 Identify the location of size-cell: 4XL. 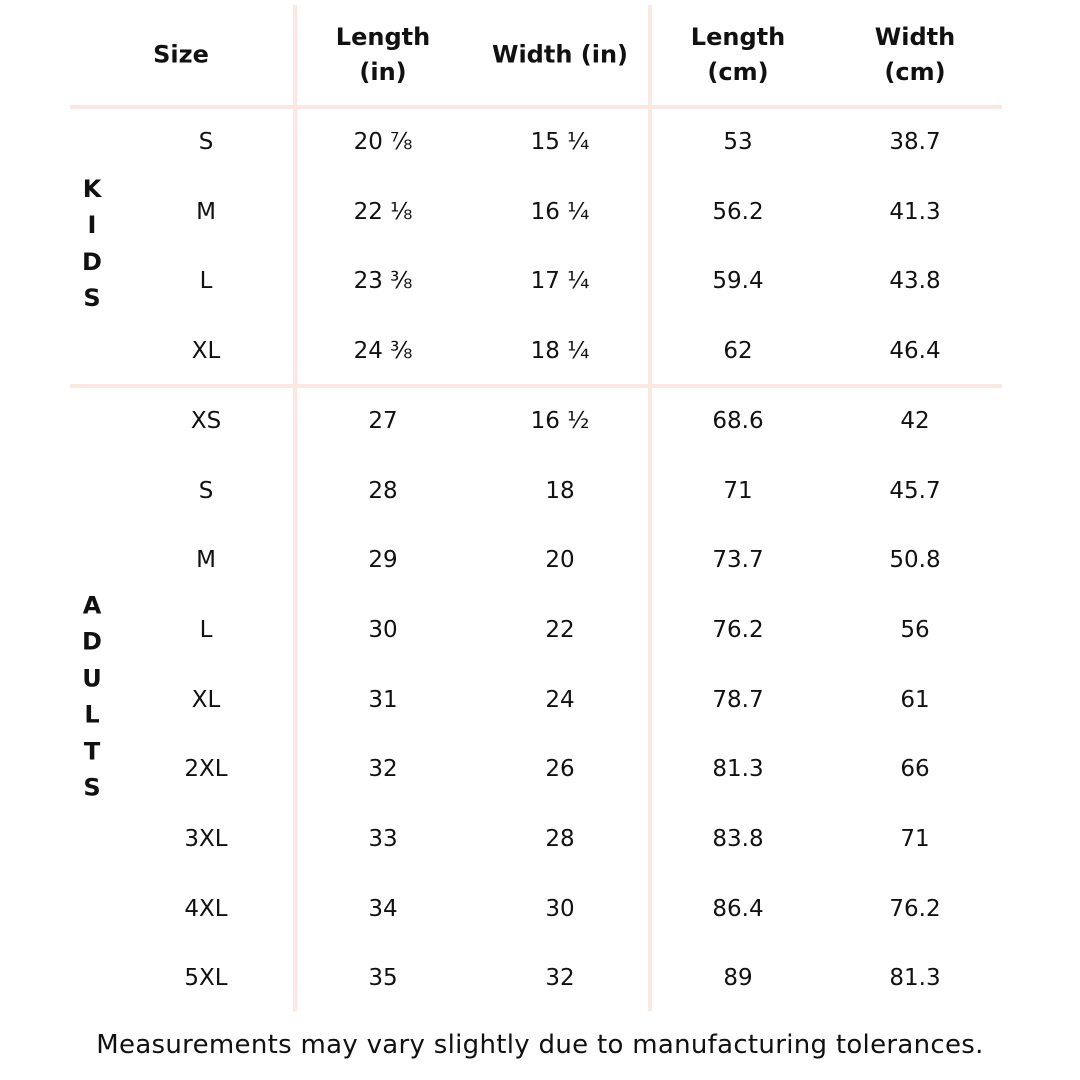
(206, 908).